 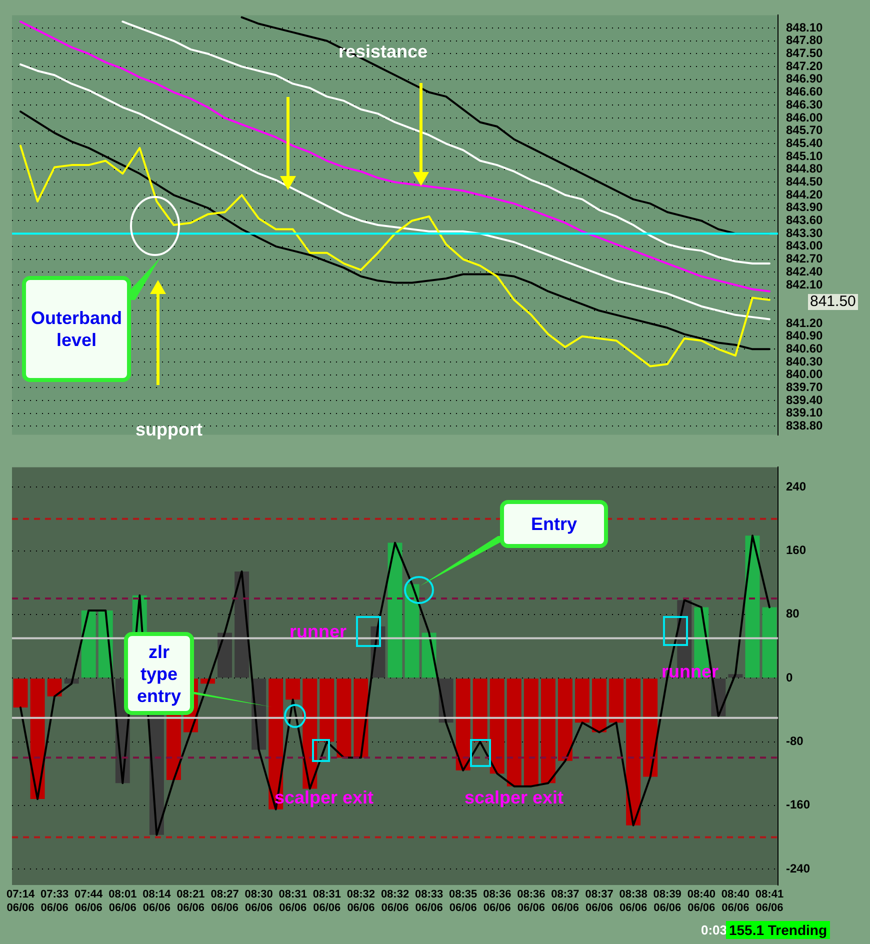 What do you see at coordinates (224, 901) in the screenshot?
I see `x-tick-label: 08:27 06/06` at bounding box center [224, 901].